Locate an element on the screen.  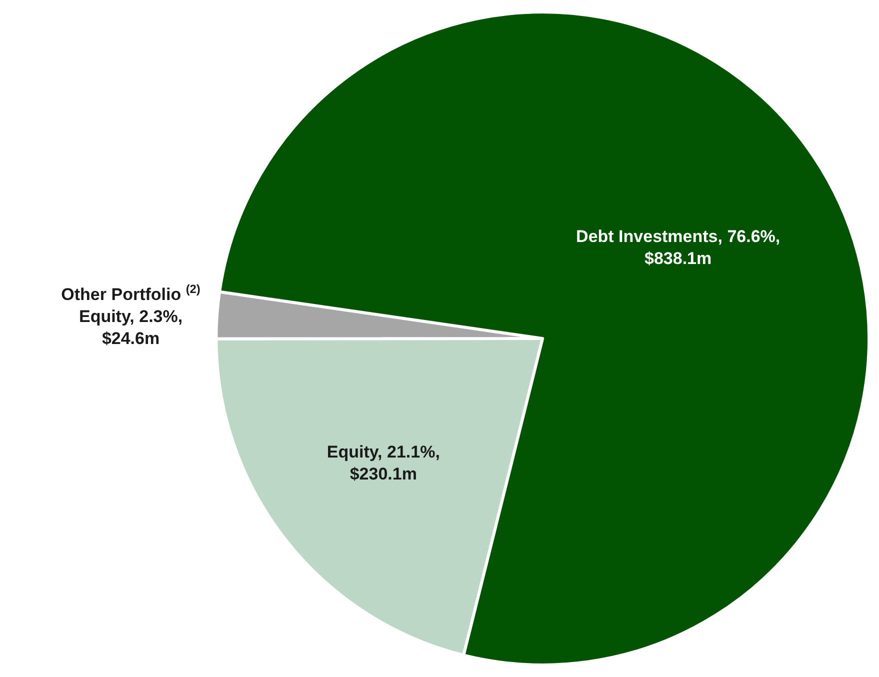
slice-label: Equity, 21.1%, $230.1m is located at coordinates (383, 463).